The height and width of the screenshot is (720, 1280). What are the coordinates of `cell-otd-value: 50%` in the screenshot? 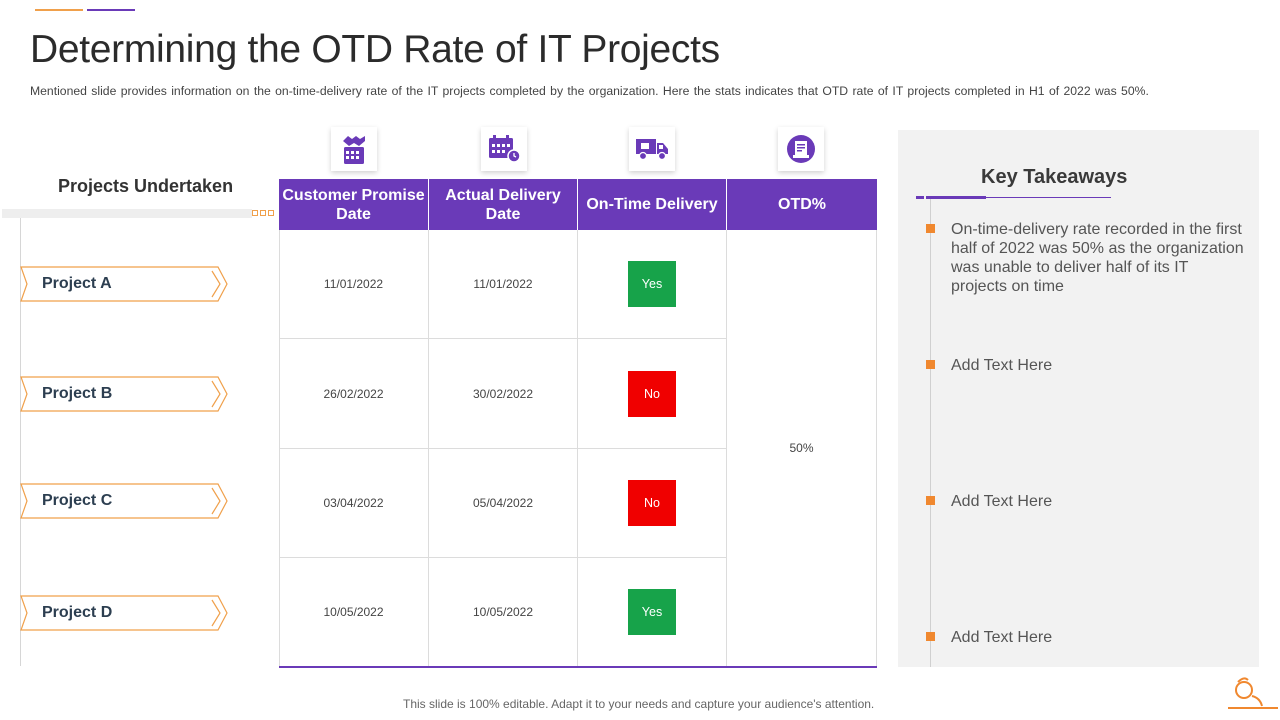 It's located at (802, 448).